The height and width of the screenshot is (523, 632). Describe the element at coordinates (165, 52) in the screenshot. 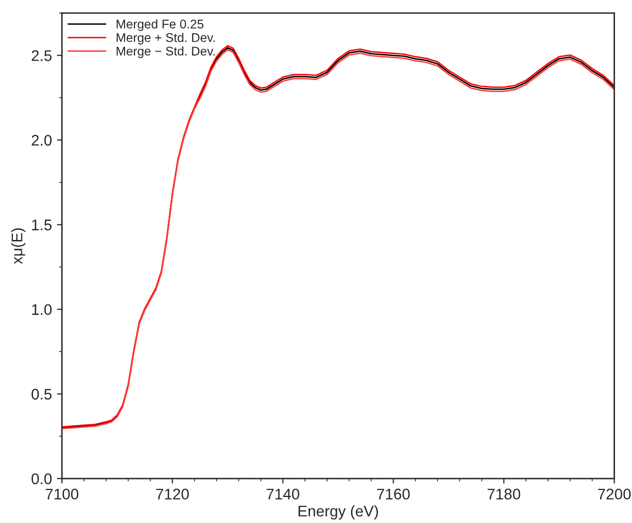

I see `legend-label: Merge − Std. Dev.` at that location.